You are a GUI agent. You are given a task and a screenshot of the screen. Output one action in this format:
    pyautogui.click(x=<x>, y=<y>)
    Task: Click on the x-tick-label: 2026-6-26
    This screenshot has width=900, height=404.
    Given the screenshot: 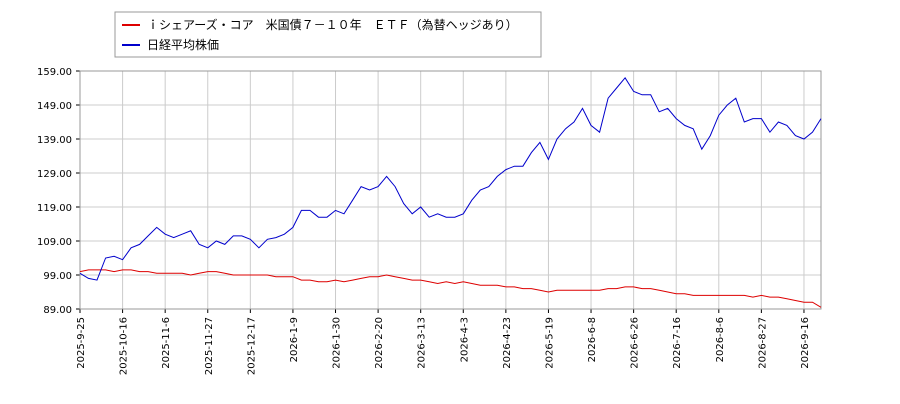 What is the action you would take?
    pyautogui.click(x=635, y=343)
    